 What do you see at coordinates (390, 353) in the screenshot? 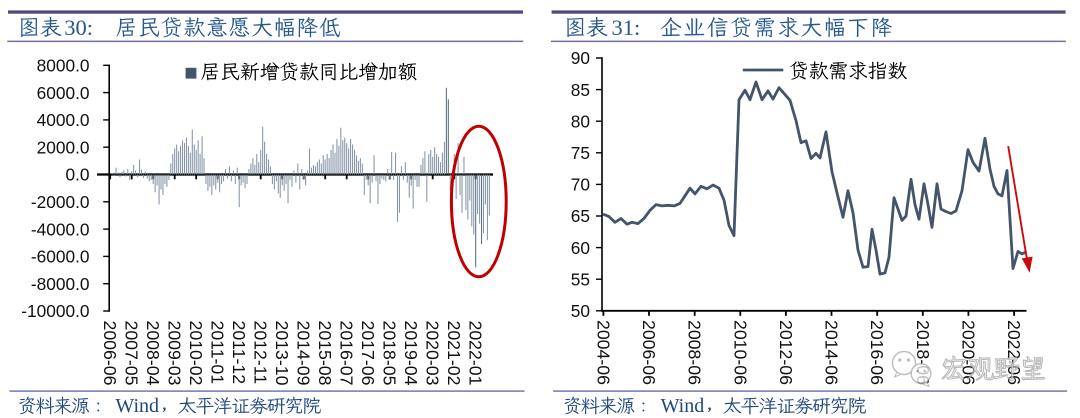
I see `svg-text: 2018-05` at bounding box center [390, 353].